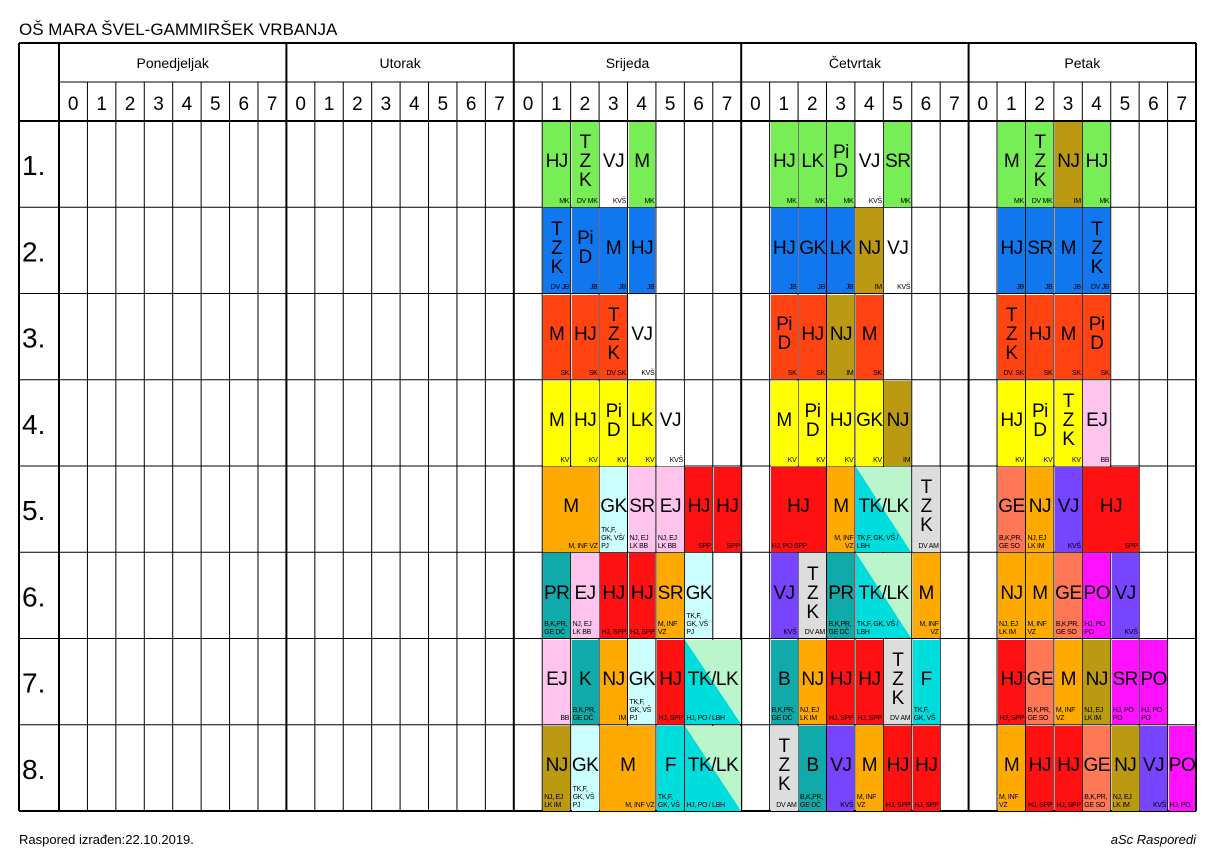 This screenshot has height=857, width=1211. I want to click on lesson-subject: TK/LK, so click(883, 507).